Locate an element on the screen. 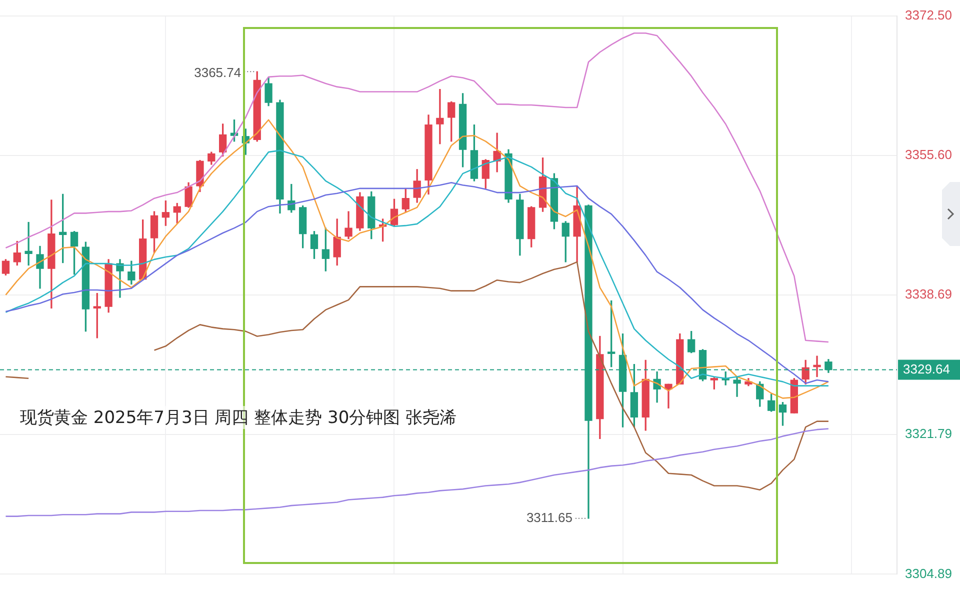 This screenshot has width=960, height=590. ref-line-label: 3329.64 is located at coordinates (926, 368).